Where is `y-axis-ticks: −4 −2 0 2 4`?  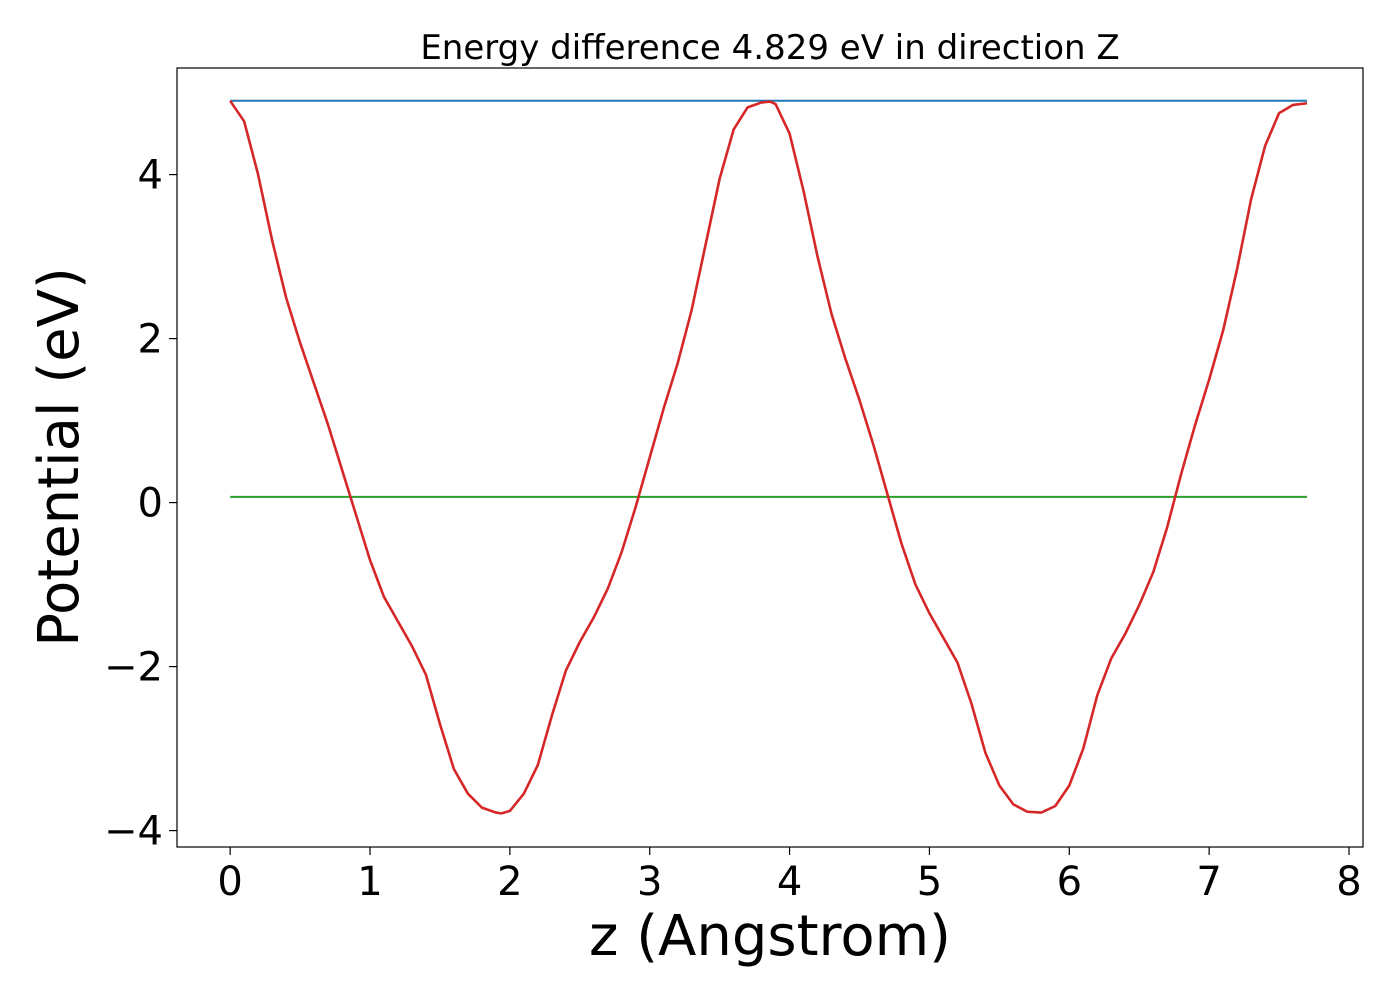
y-axis-ticks: −4 −2 0 2 4 is located at coordinates (140, 504).